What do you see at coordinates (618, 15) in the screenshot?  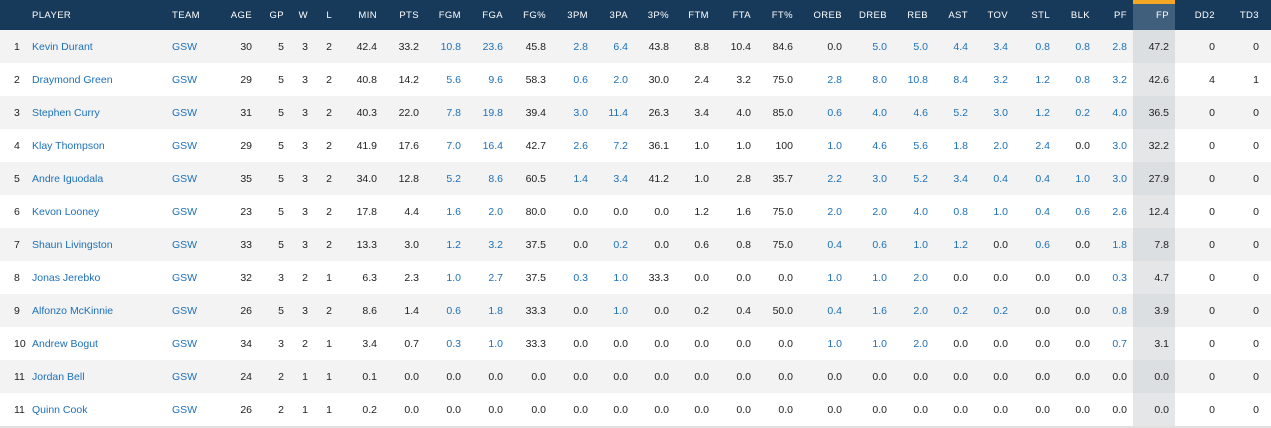 I see `column-header-tpa: 3PA` at bounding box center [618, 15].